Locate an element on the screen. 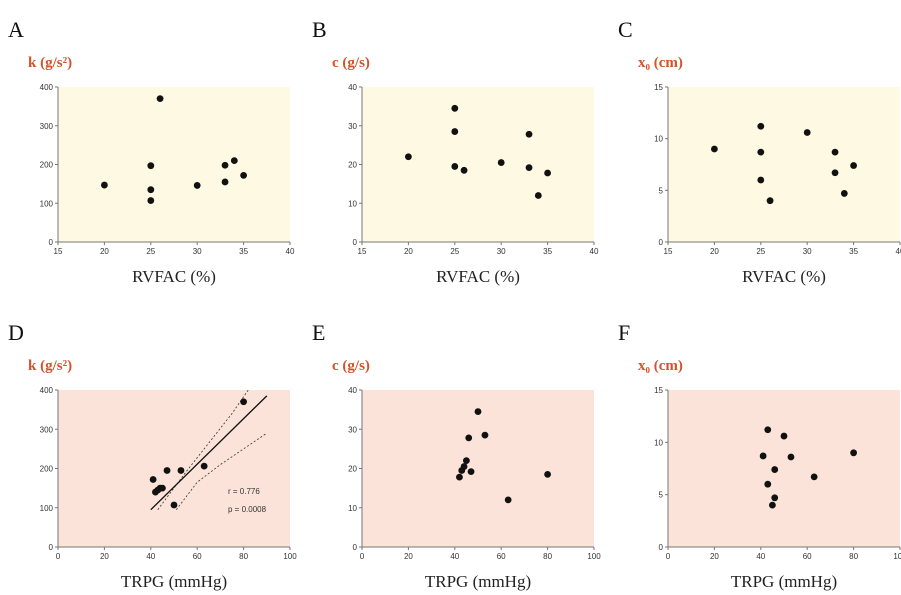 Image resolution: width=901 pixels, height=595 pixels. y-axis-label-e: c (g/s) is located at coordinates (351, 366).